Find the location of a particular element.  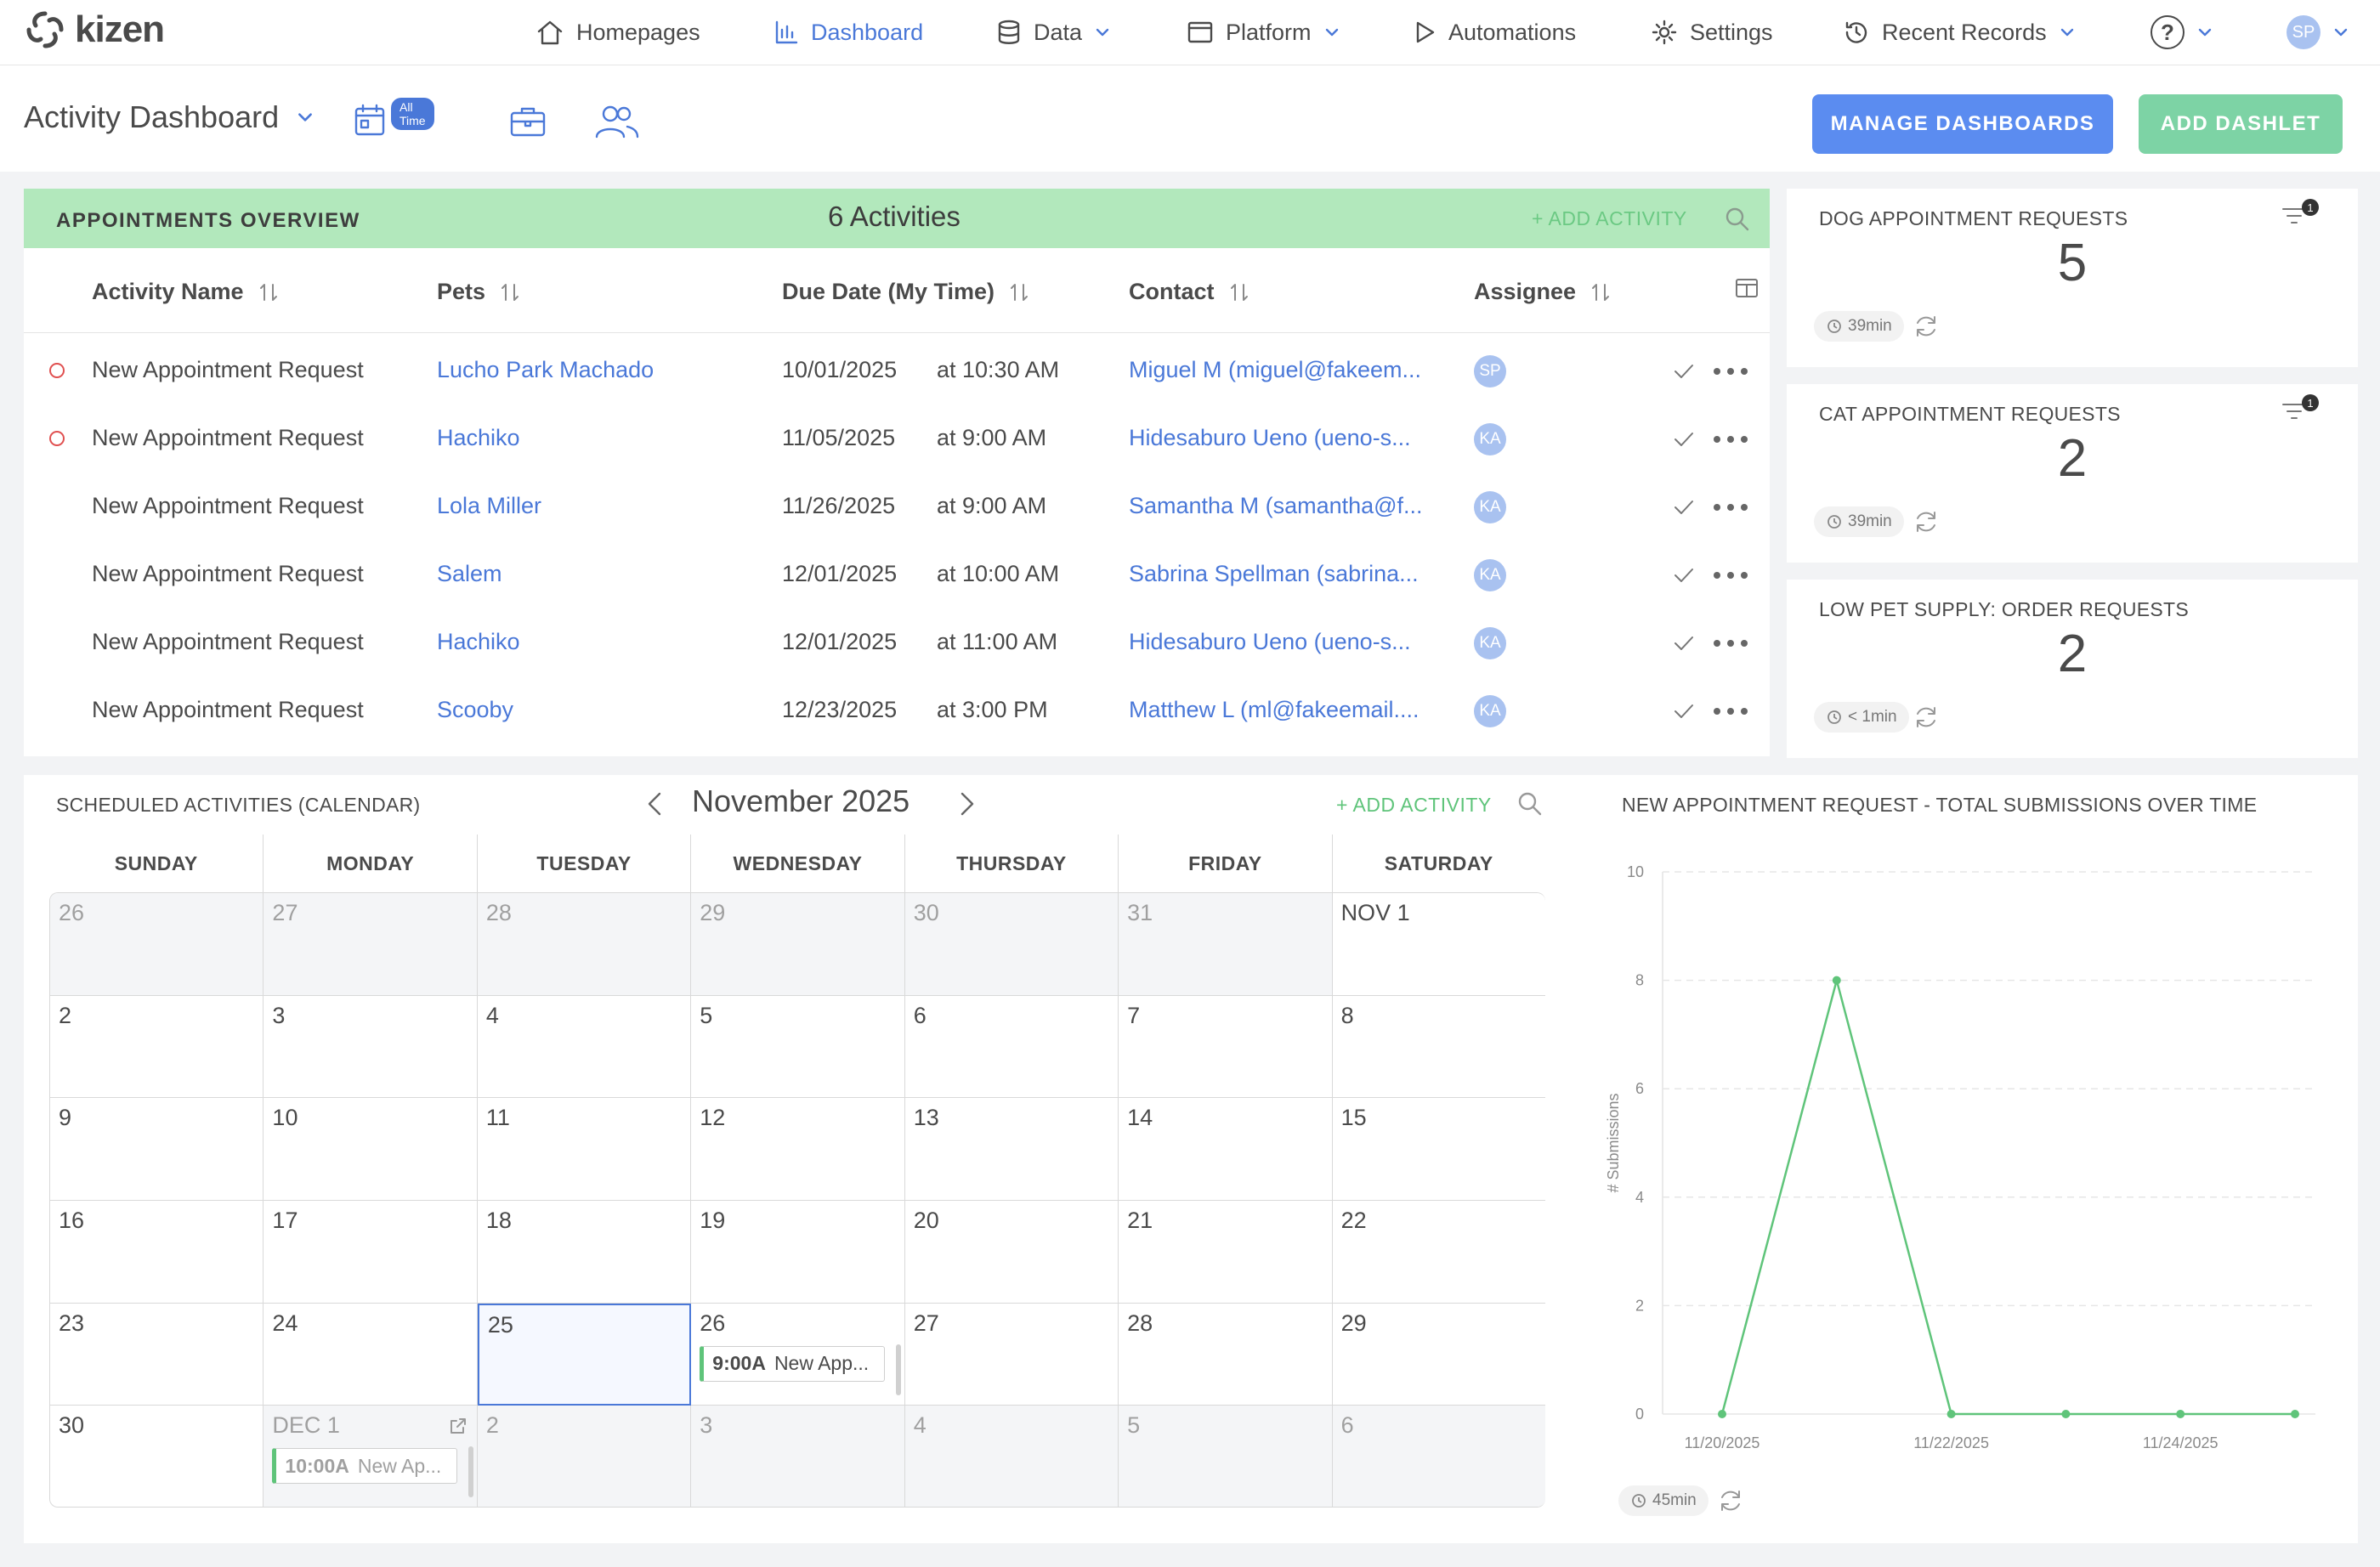

help-menu: ? is located at coordinates (2181, 32).